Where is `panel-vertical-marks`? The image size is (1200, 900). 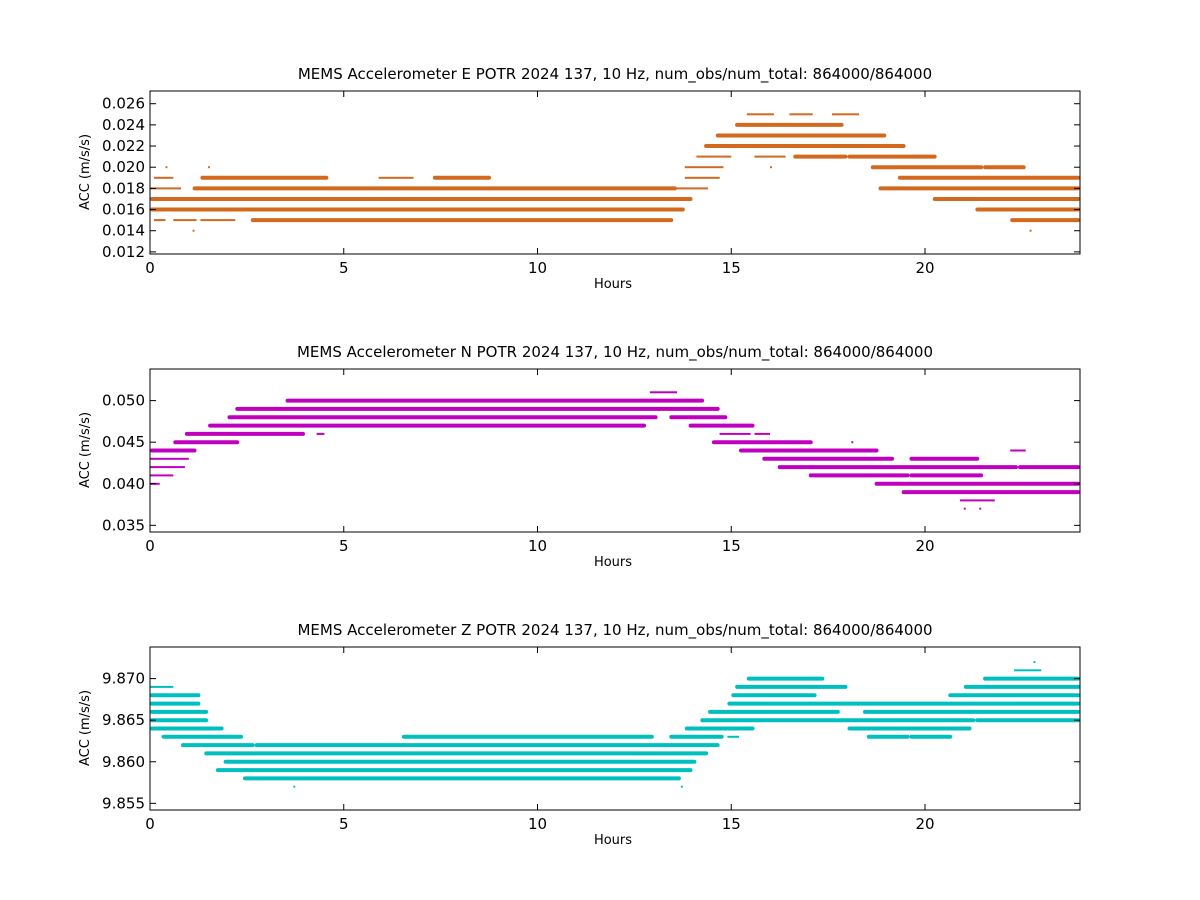
panel-vertical-marks is located at coordinates (615, 724).